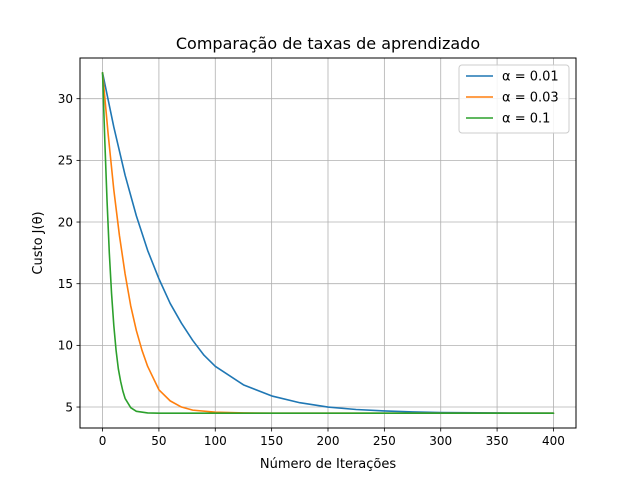 The image size is (640, 484). What do you see at coordinates (103, 441) in the screenshot?
I see `x-tick-label: 0` at bounding box center [103, 441].